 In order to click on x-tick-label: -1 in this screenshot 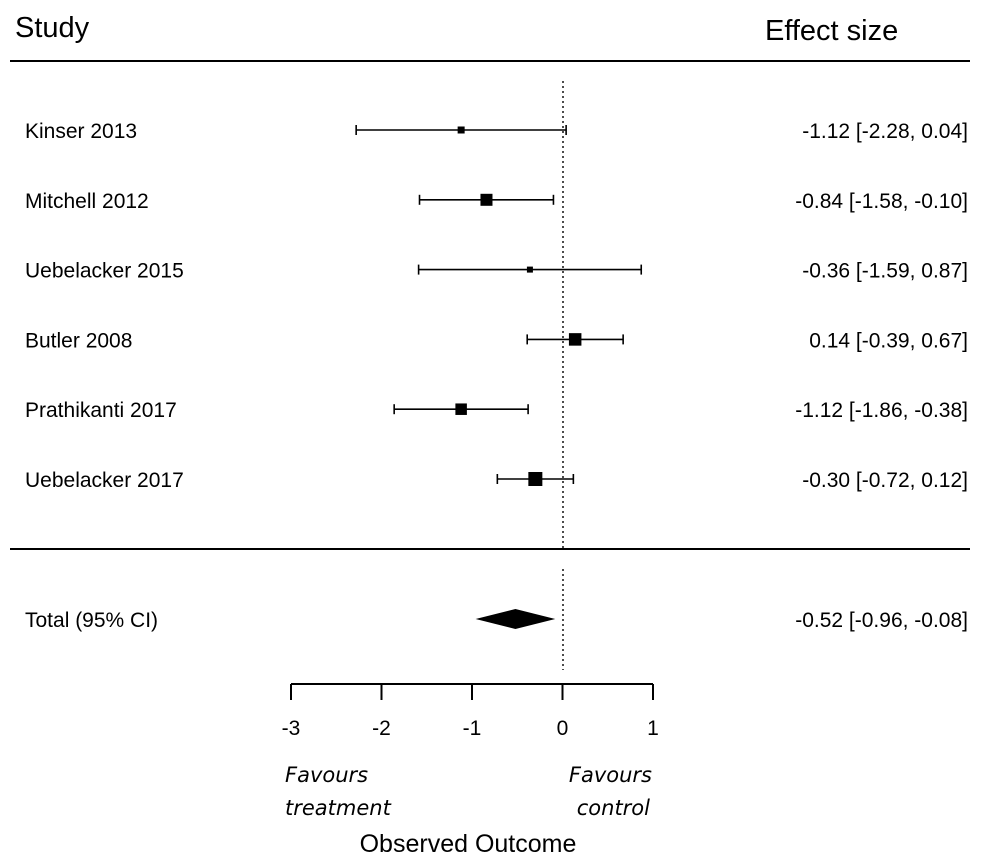, I will do `click(472, 728)`.